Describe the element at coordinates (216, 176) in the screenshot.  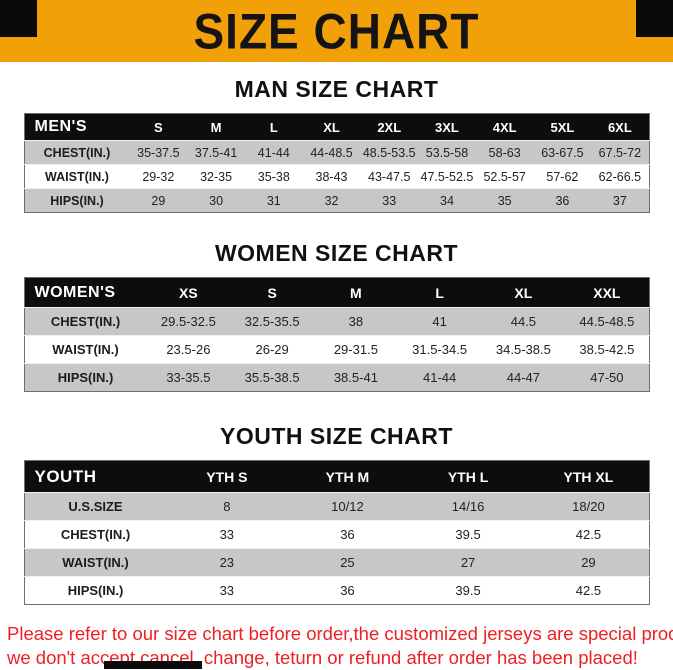
I see `value-cell: 32-35` at that location.